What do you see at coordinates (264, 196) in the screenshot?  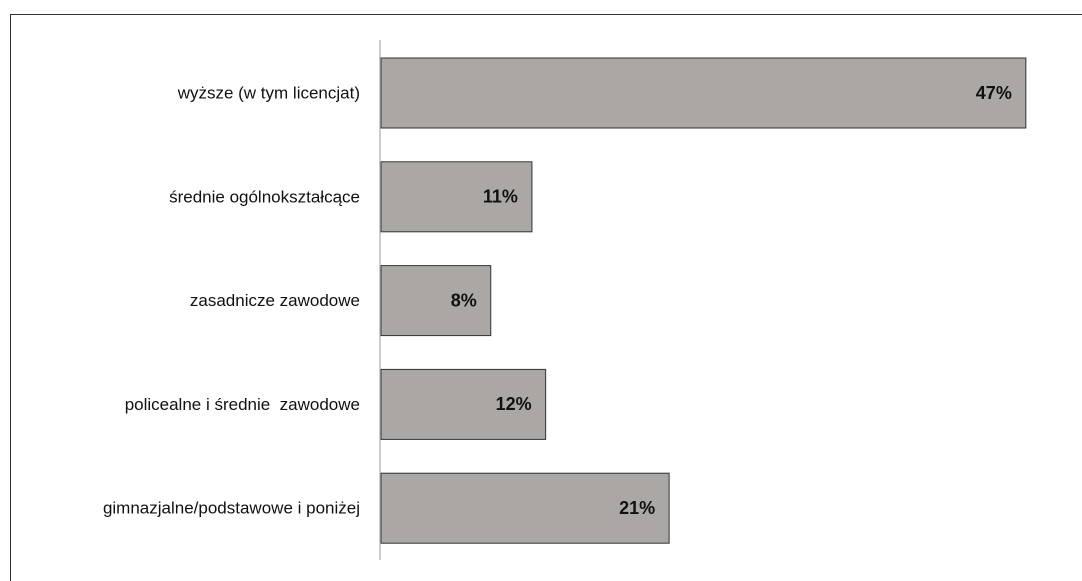 I see `category-label: średnie ogólnokształcące` at bounding box center [264, 196].